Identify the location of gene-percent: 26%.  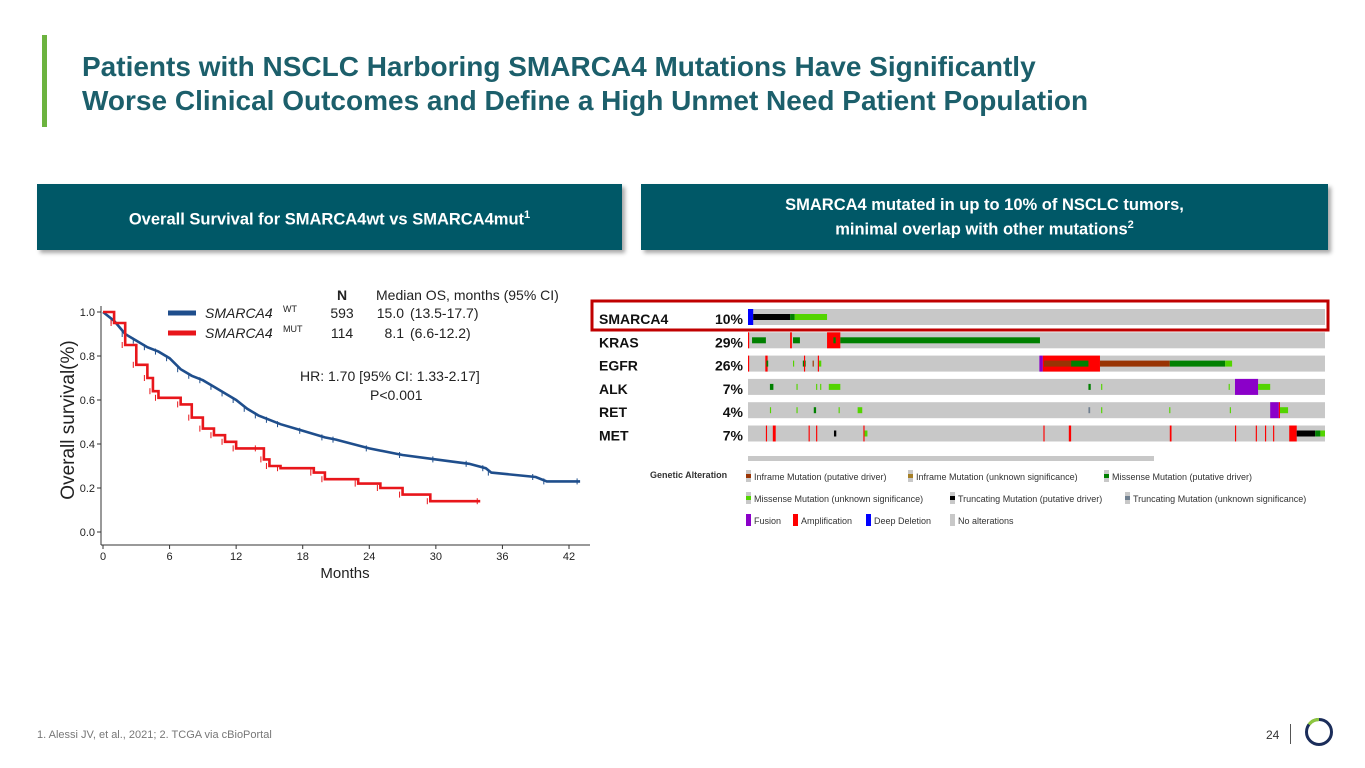
(729, 366).